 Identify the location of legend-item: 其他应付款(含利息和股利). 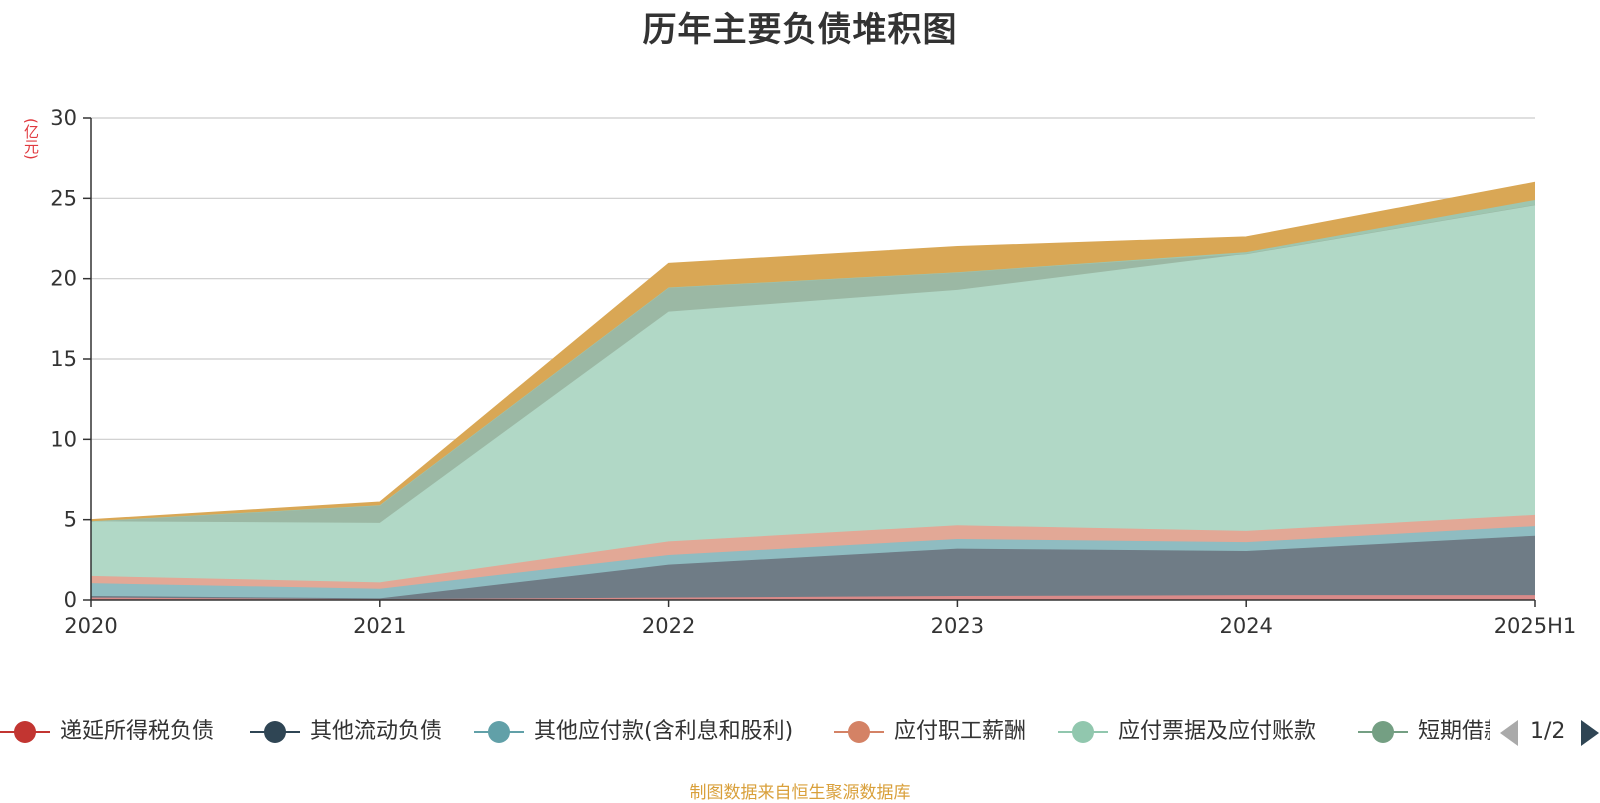
(633, 732).